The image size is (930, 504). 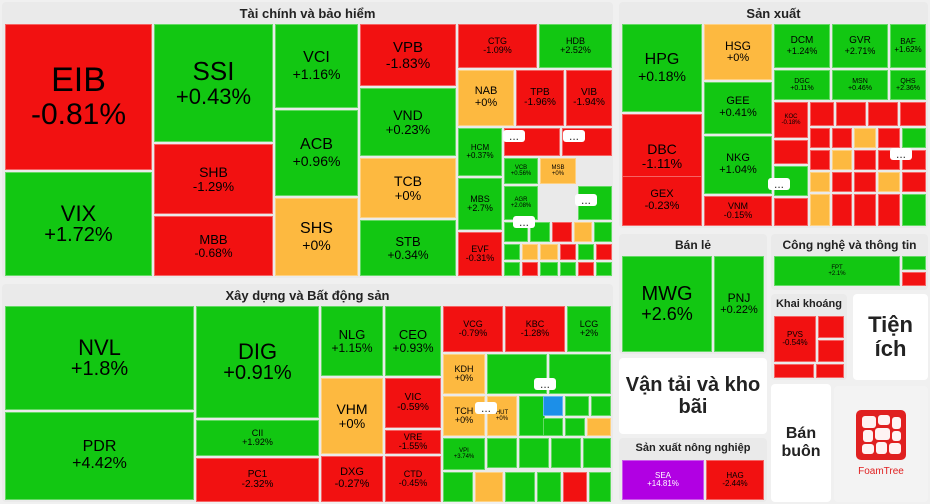 I want to click on stock-tile: MBS +2.7%, so click(x=480, y=204).